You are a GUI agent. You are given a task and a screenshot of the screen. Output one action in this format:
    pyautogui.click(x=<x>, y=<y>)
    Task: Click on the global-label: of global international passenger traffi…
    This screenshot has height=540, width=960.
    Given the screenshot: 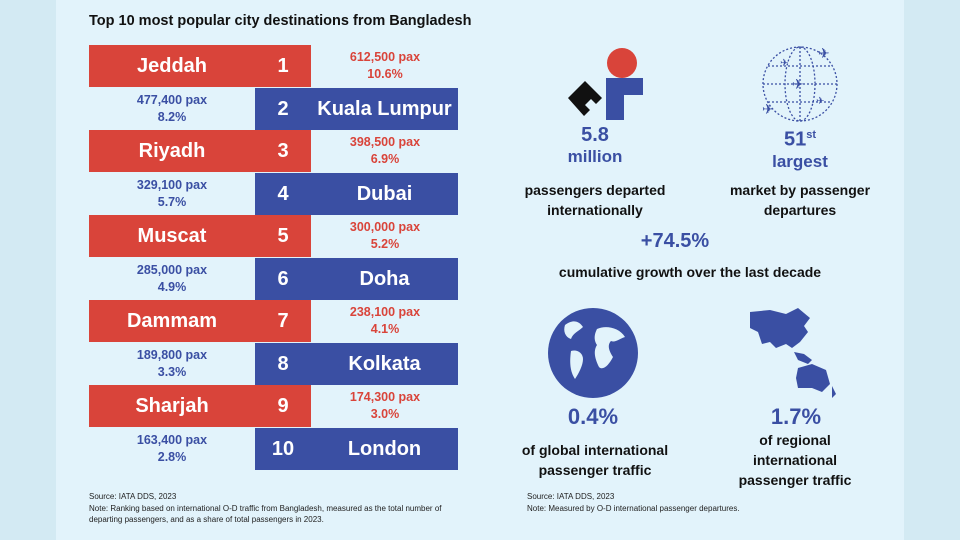 What is the action you would take?
    pyautogui.click(x=595, y=460)
    